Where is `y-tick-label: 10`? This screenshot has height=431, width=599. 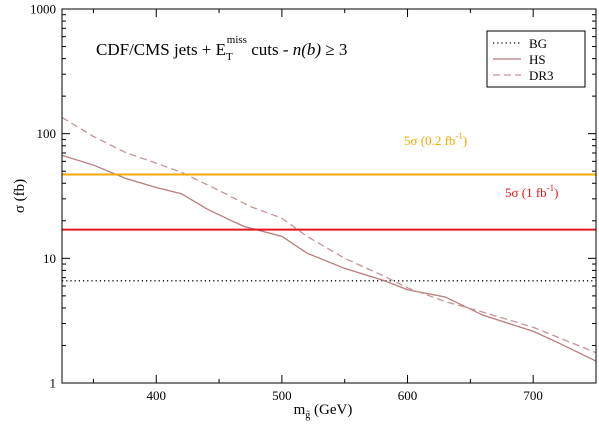
y-tick-label: 10 is located at coordinates (49, 258).